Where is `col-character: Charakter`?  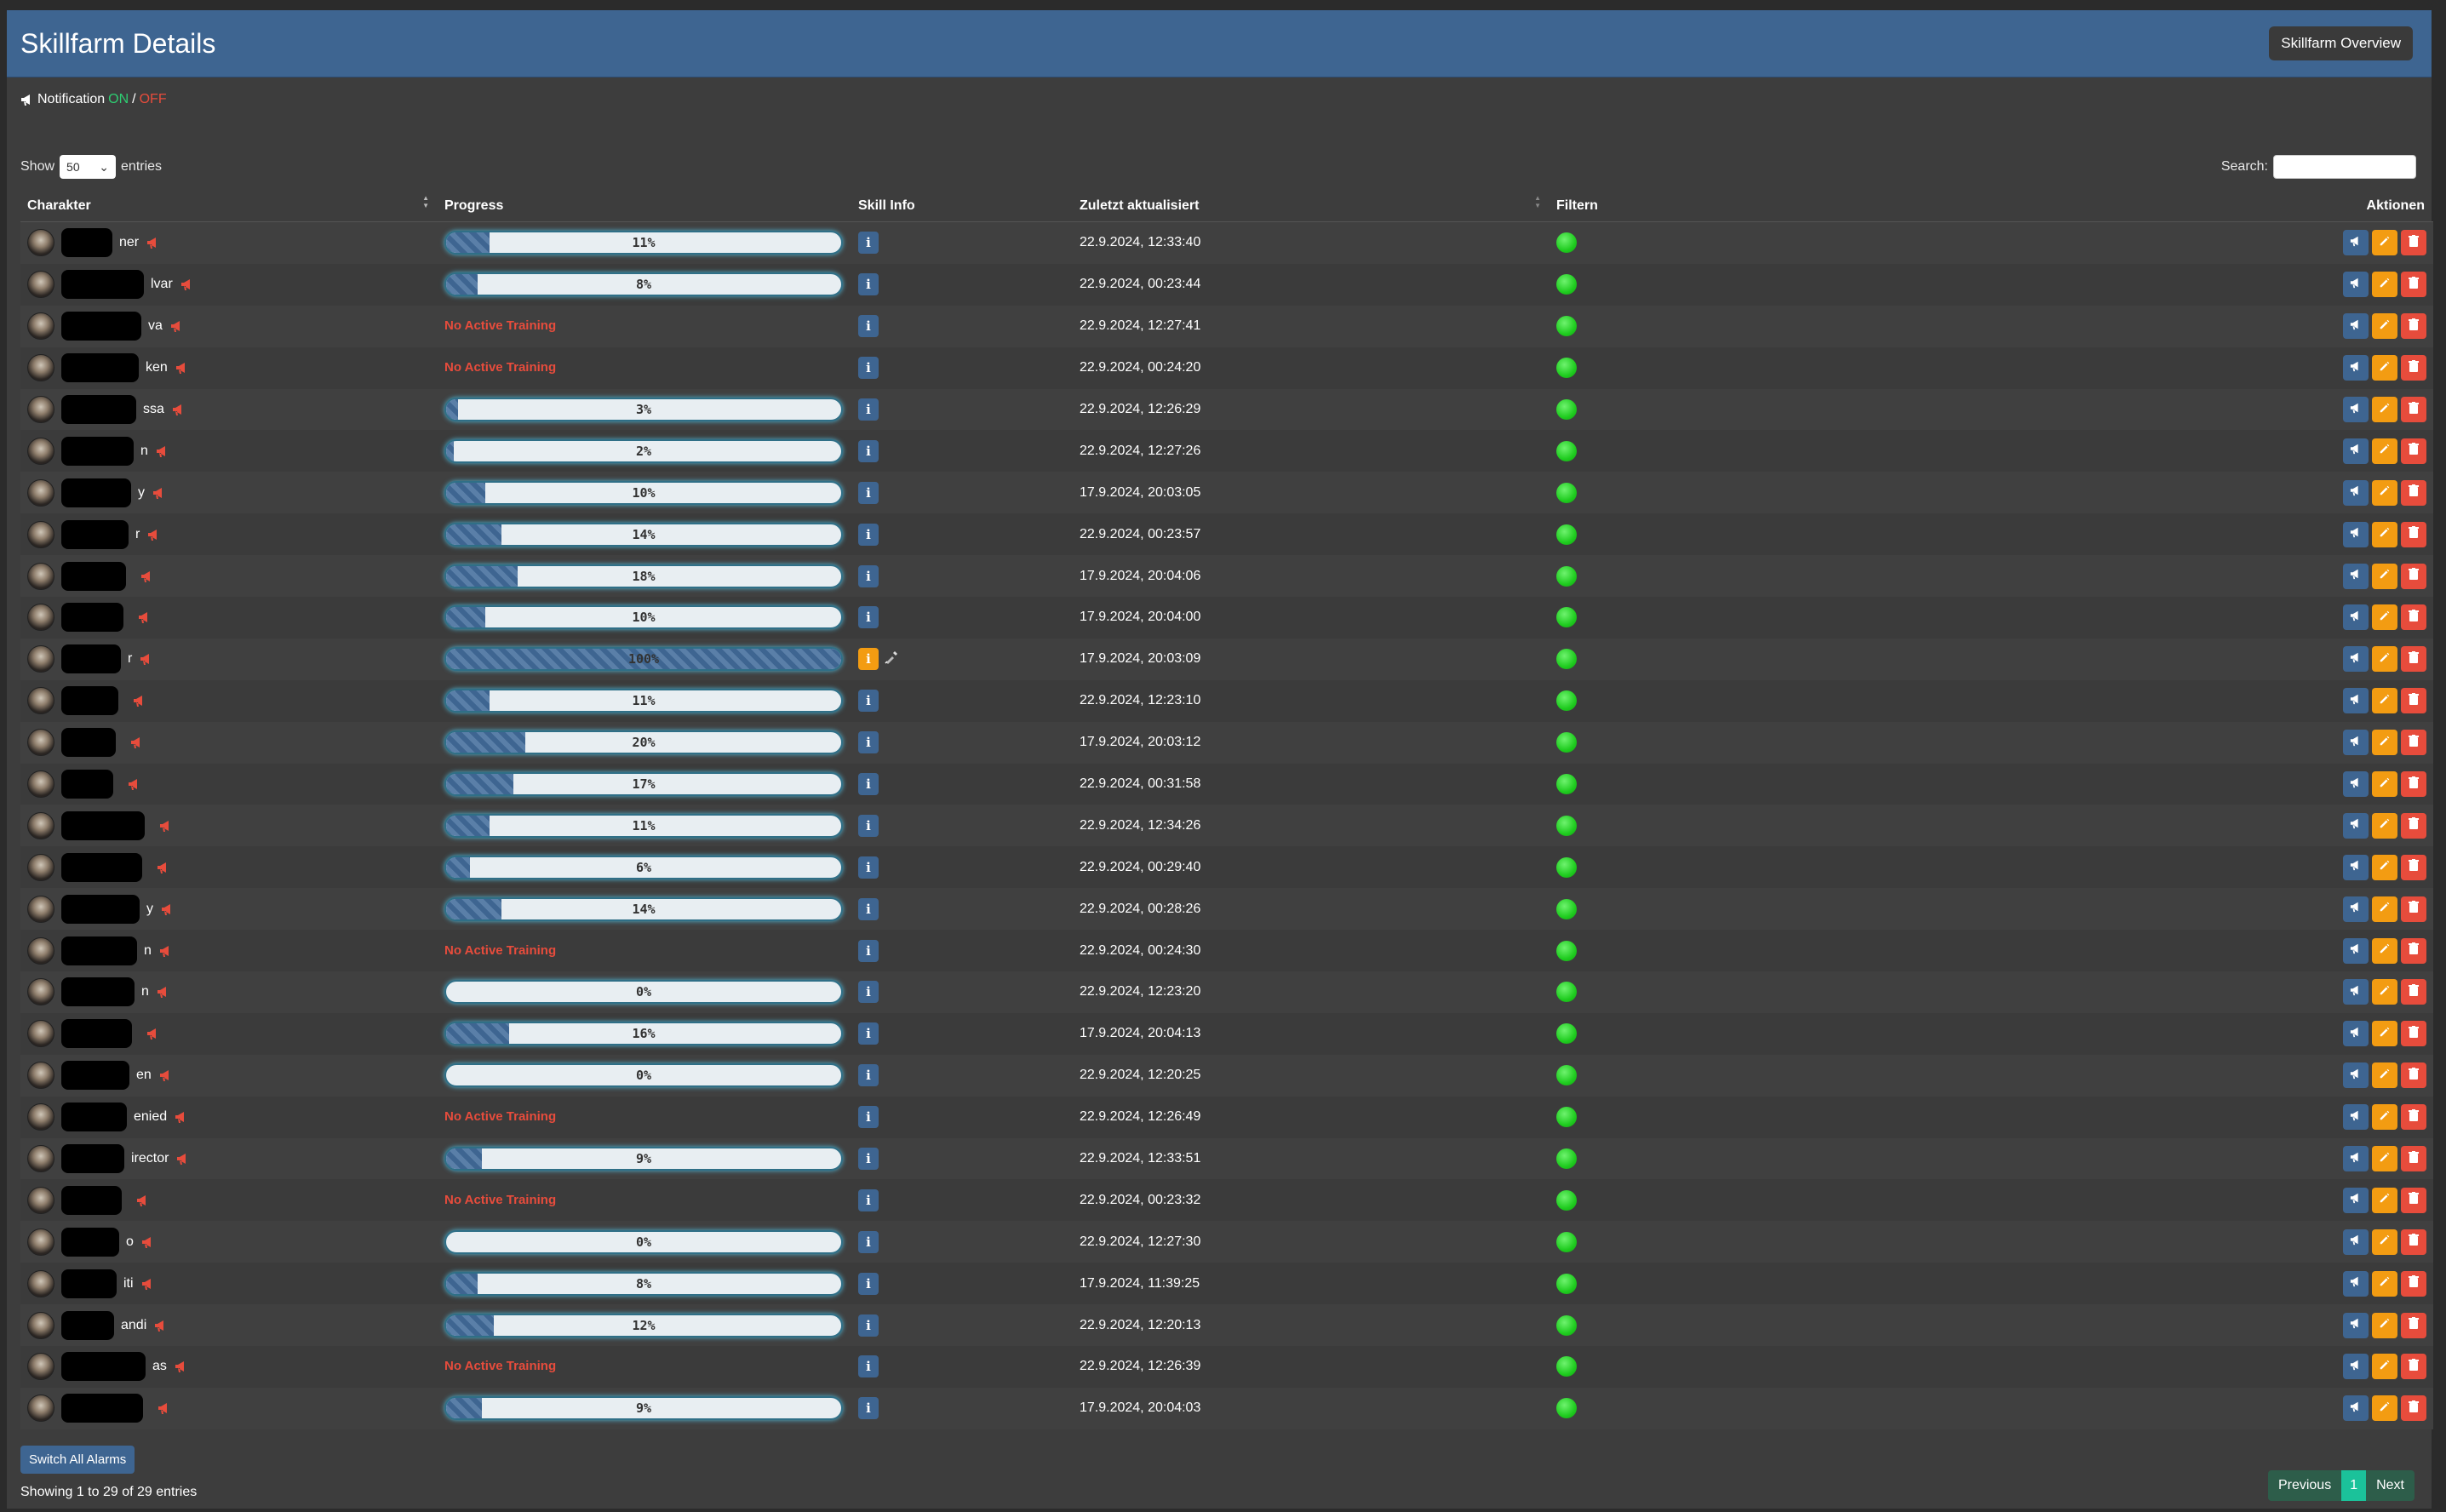 col-character: Charakter is located at coordinates (229, 206).